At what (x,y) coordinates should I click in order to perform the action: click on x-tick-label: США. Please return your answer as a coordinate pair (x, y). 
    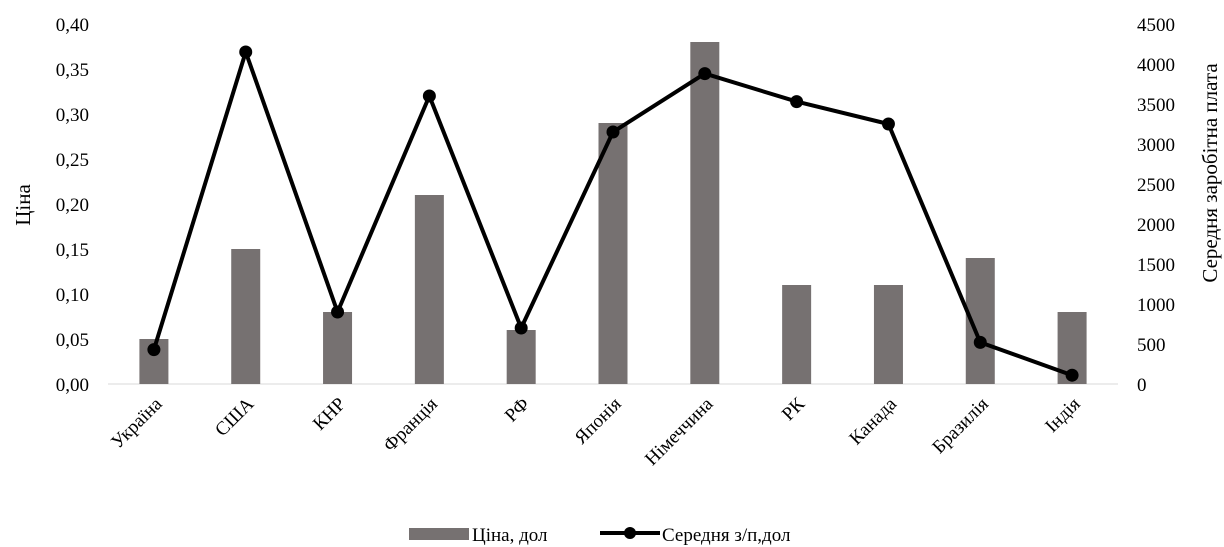
    Looking at the image, I should click on (234, 416).